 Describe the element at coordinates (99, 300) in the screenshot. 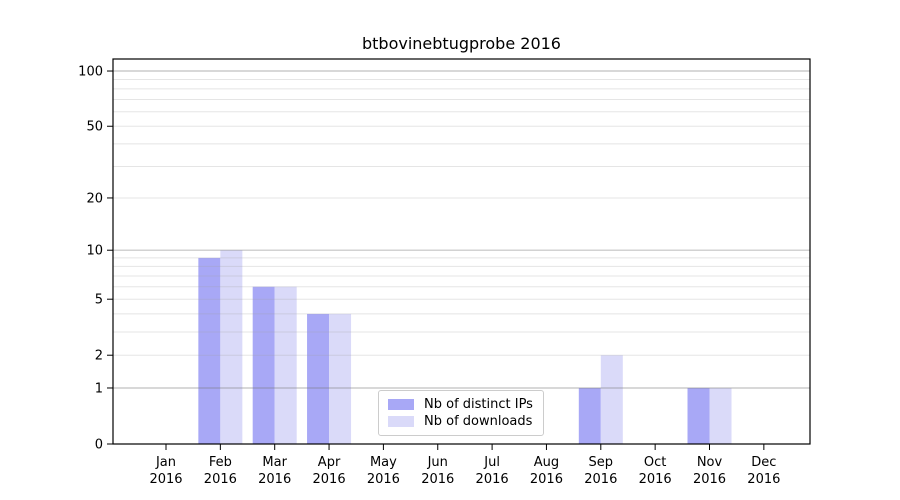

I see `y-tick-label: 5` at that location.